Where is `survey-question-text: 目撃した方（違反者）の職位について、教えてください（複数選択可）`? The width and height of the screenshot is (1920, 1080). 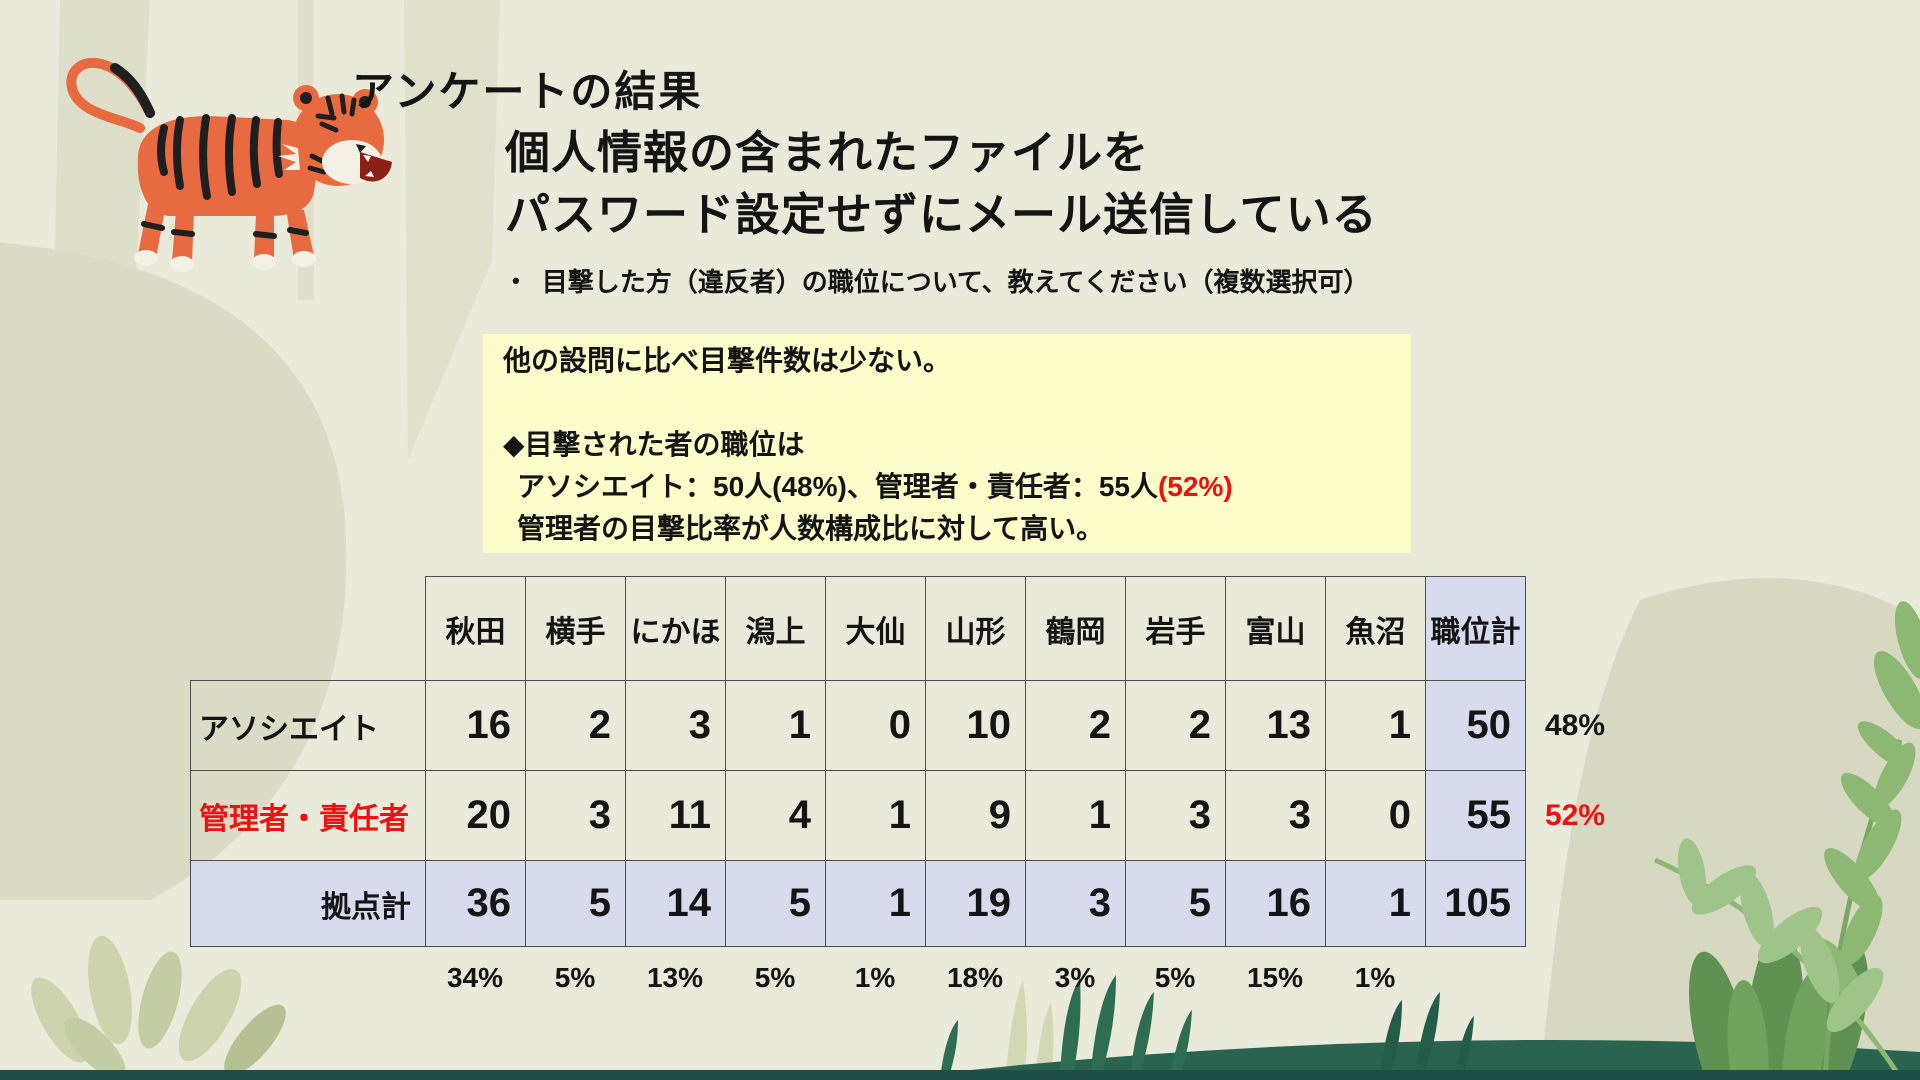 survey-question-text: 目撃した方（違反者）の職位について、教えてください（複数選択可） is located at coordinates (955, 282).